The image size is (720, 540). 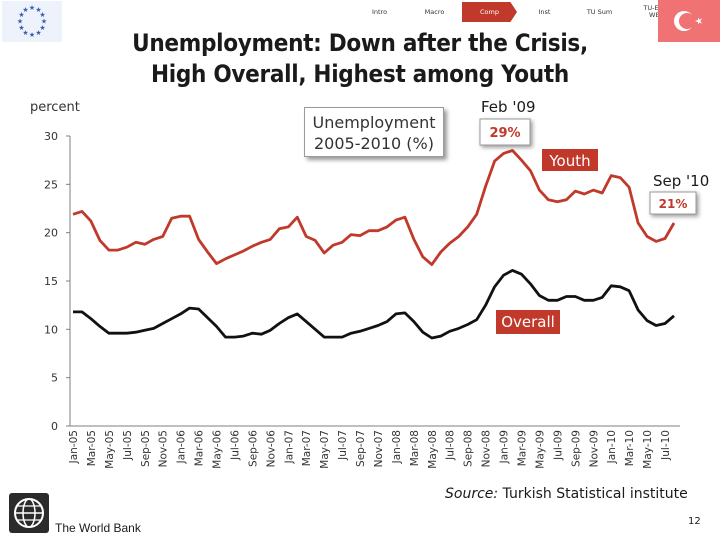 I want to click on x-tick-label: Sep-08, so click(x=469, y=448).